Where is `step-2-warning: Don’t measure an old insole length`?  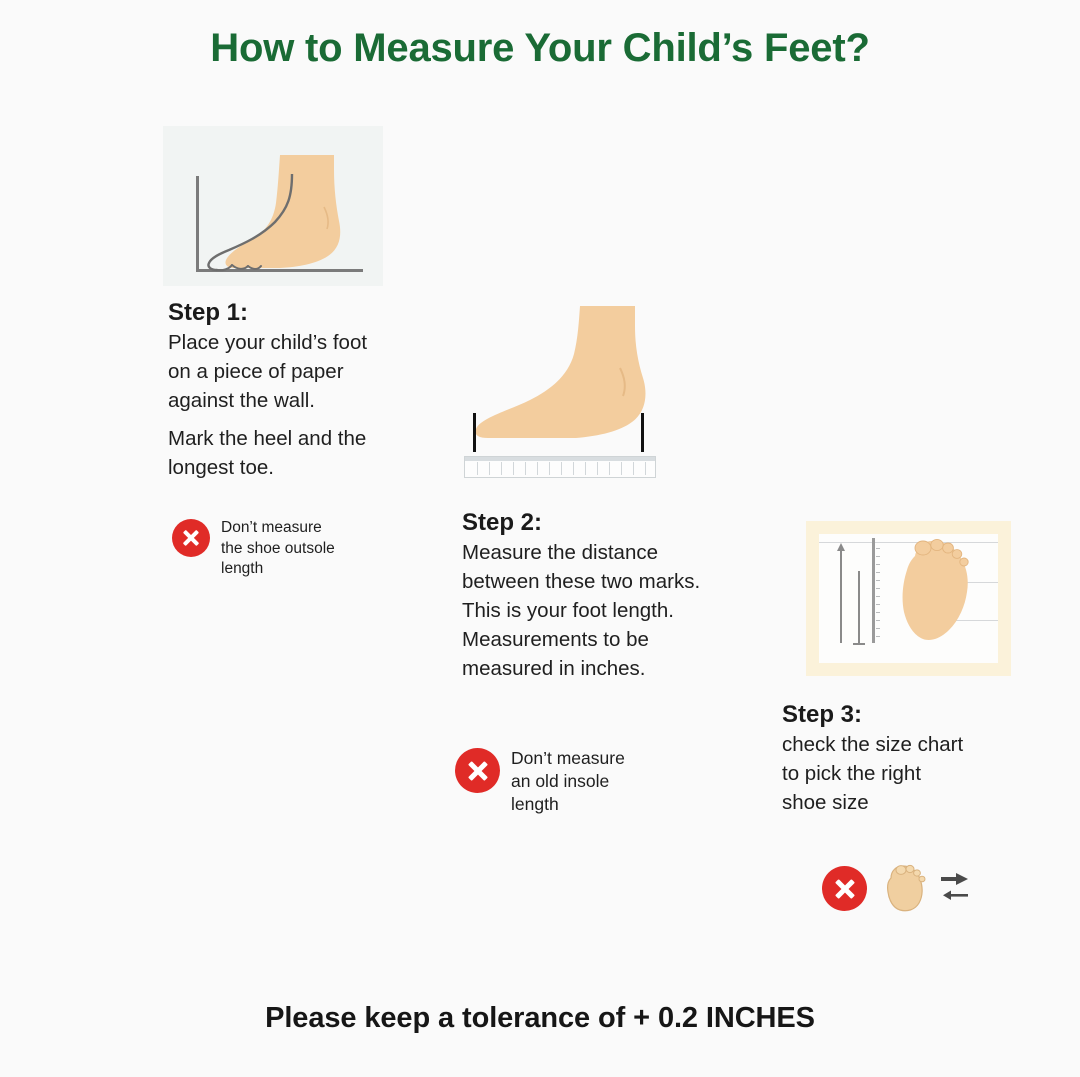 step-2-warning: Don’t measure an old insole length is located at coordinates (560, 781).